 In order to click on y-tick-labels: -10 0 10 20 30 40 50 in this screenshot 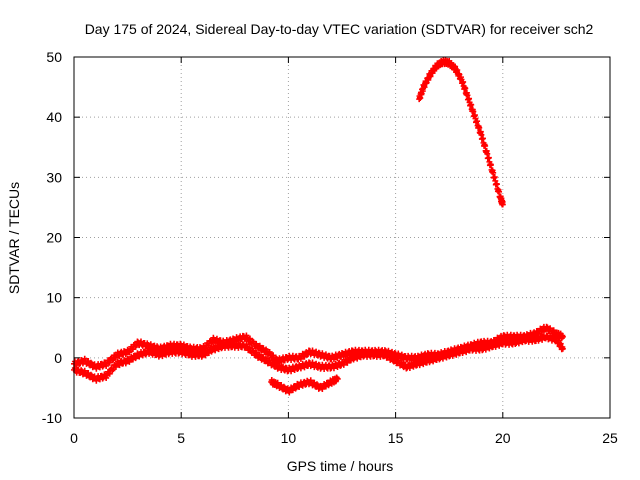, I will do `click(52, 237)`.